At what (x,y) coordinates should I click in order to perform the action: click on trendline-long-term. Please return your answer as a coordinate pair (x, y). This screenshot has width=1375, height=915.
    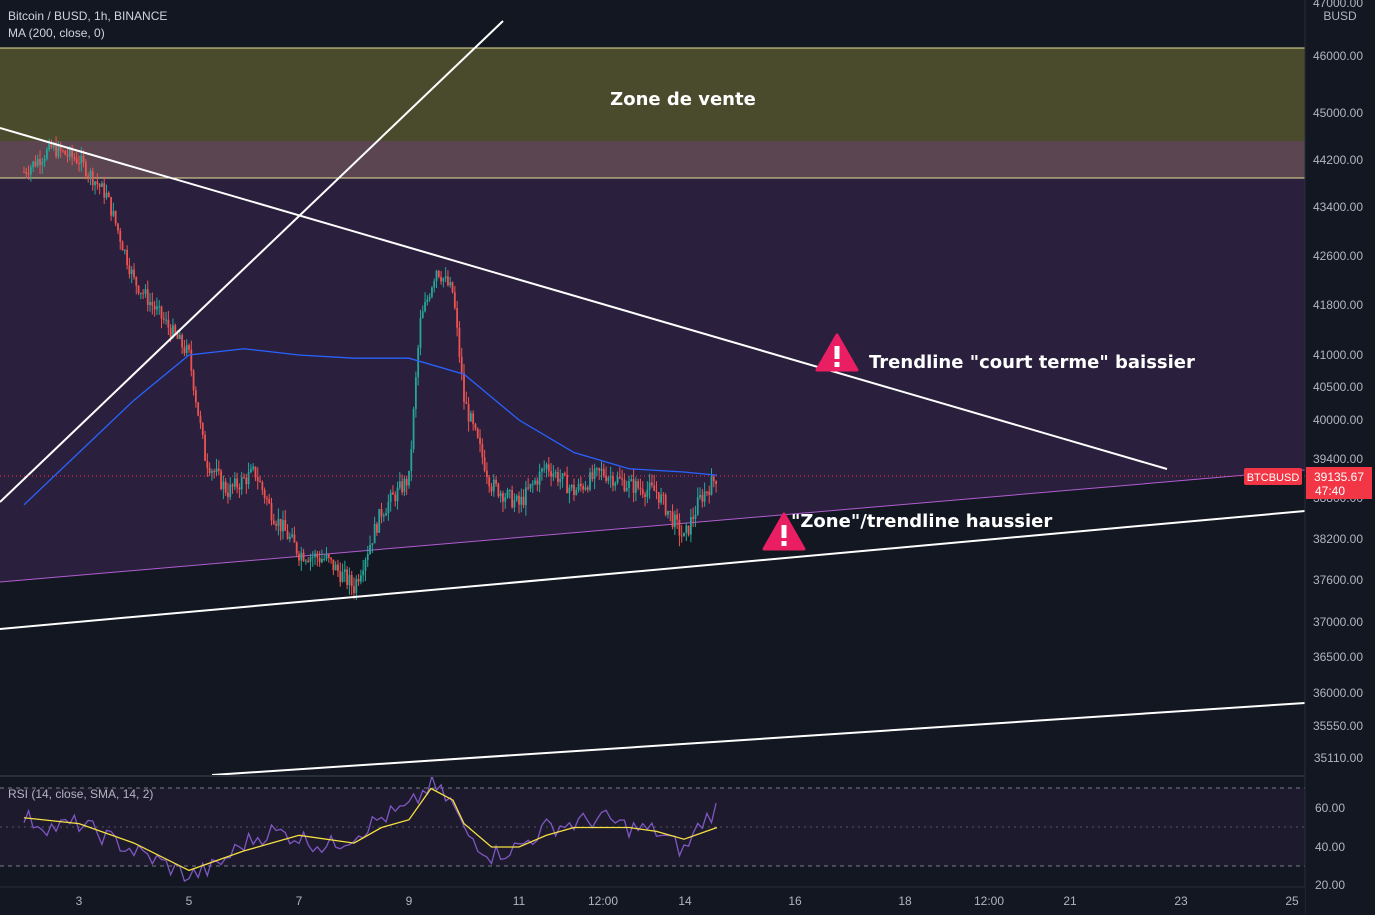
    Looking at the image, I should click on (758, 738).